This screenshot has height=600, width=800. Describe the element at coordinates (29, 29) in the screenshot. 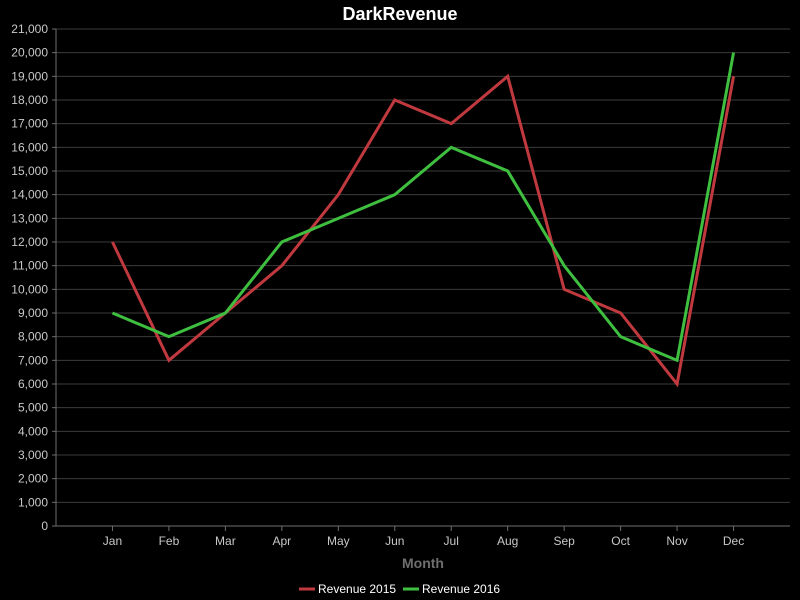

I see `y-tick-label: 21,000` at that location.